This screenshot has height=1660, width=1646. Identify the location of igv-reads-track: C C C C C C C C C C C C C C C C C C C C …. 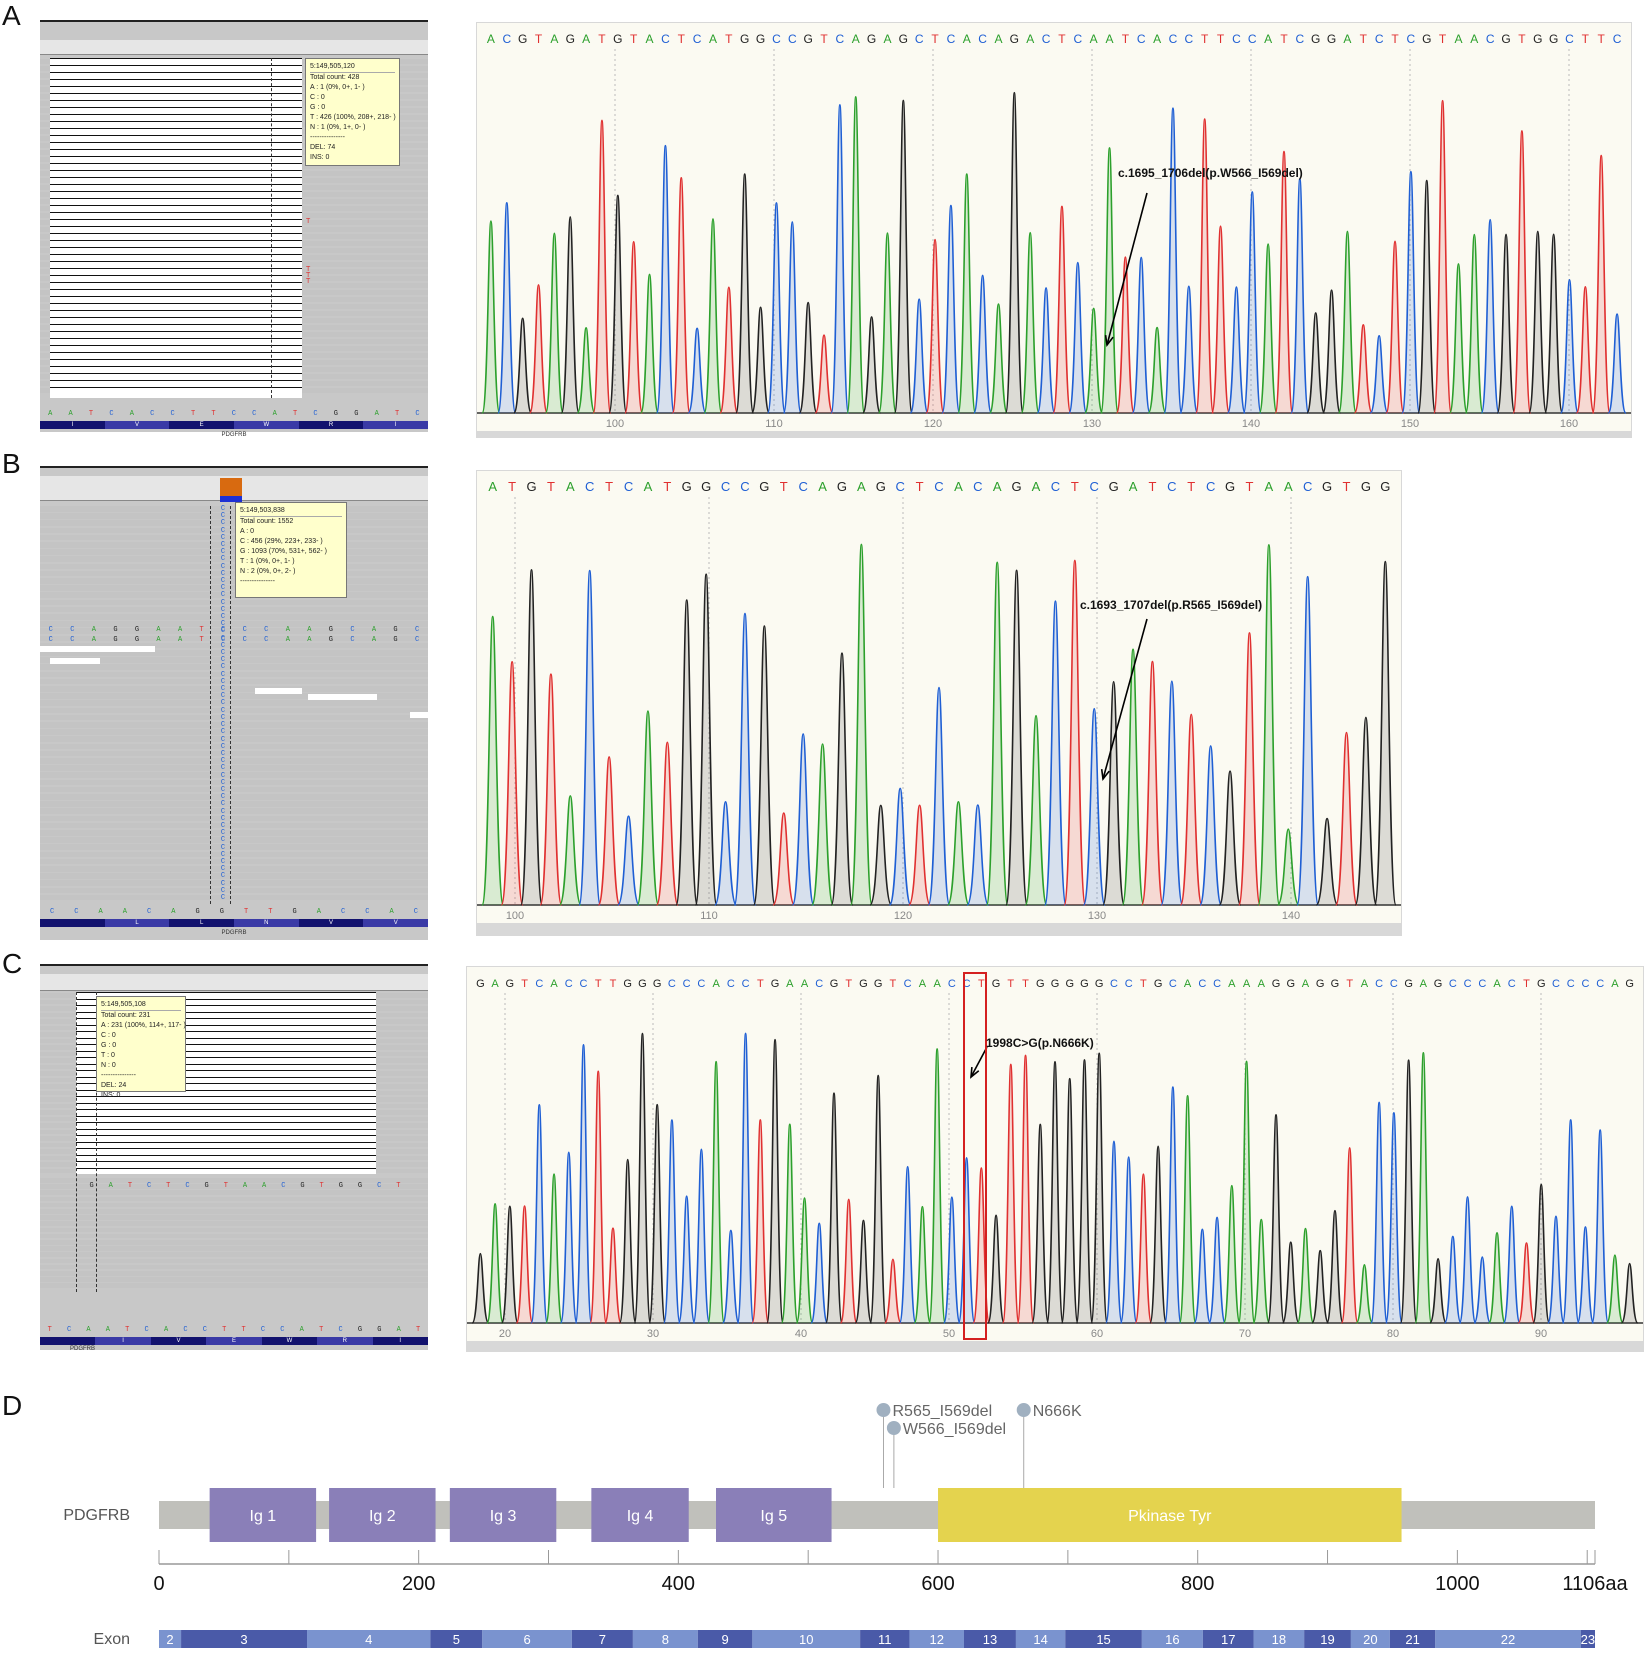
(234, 705).